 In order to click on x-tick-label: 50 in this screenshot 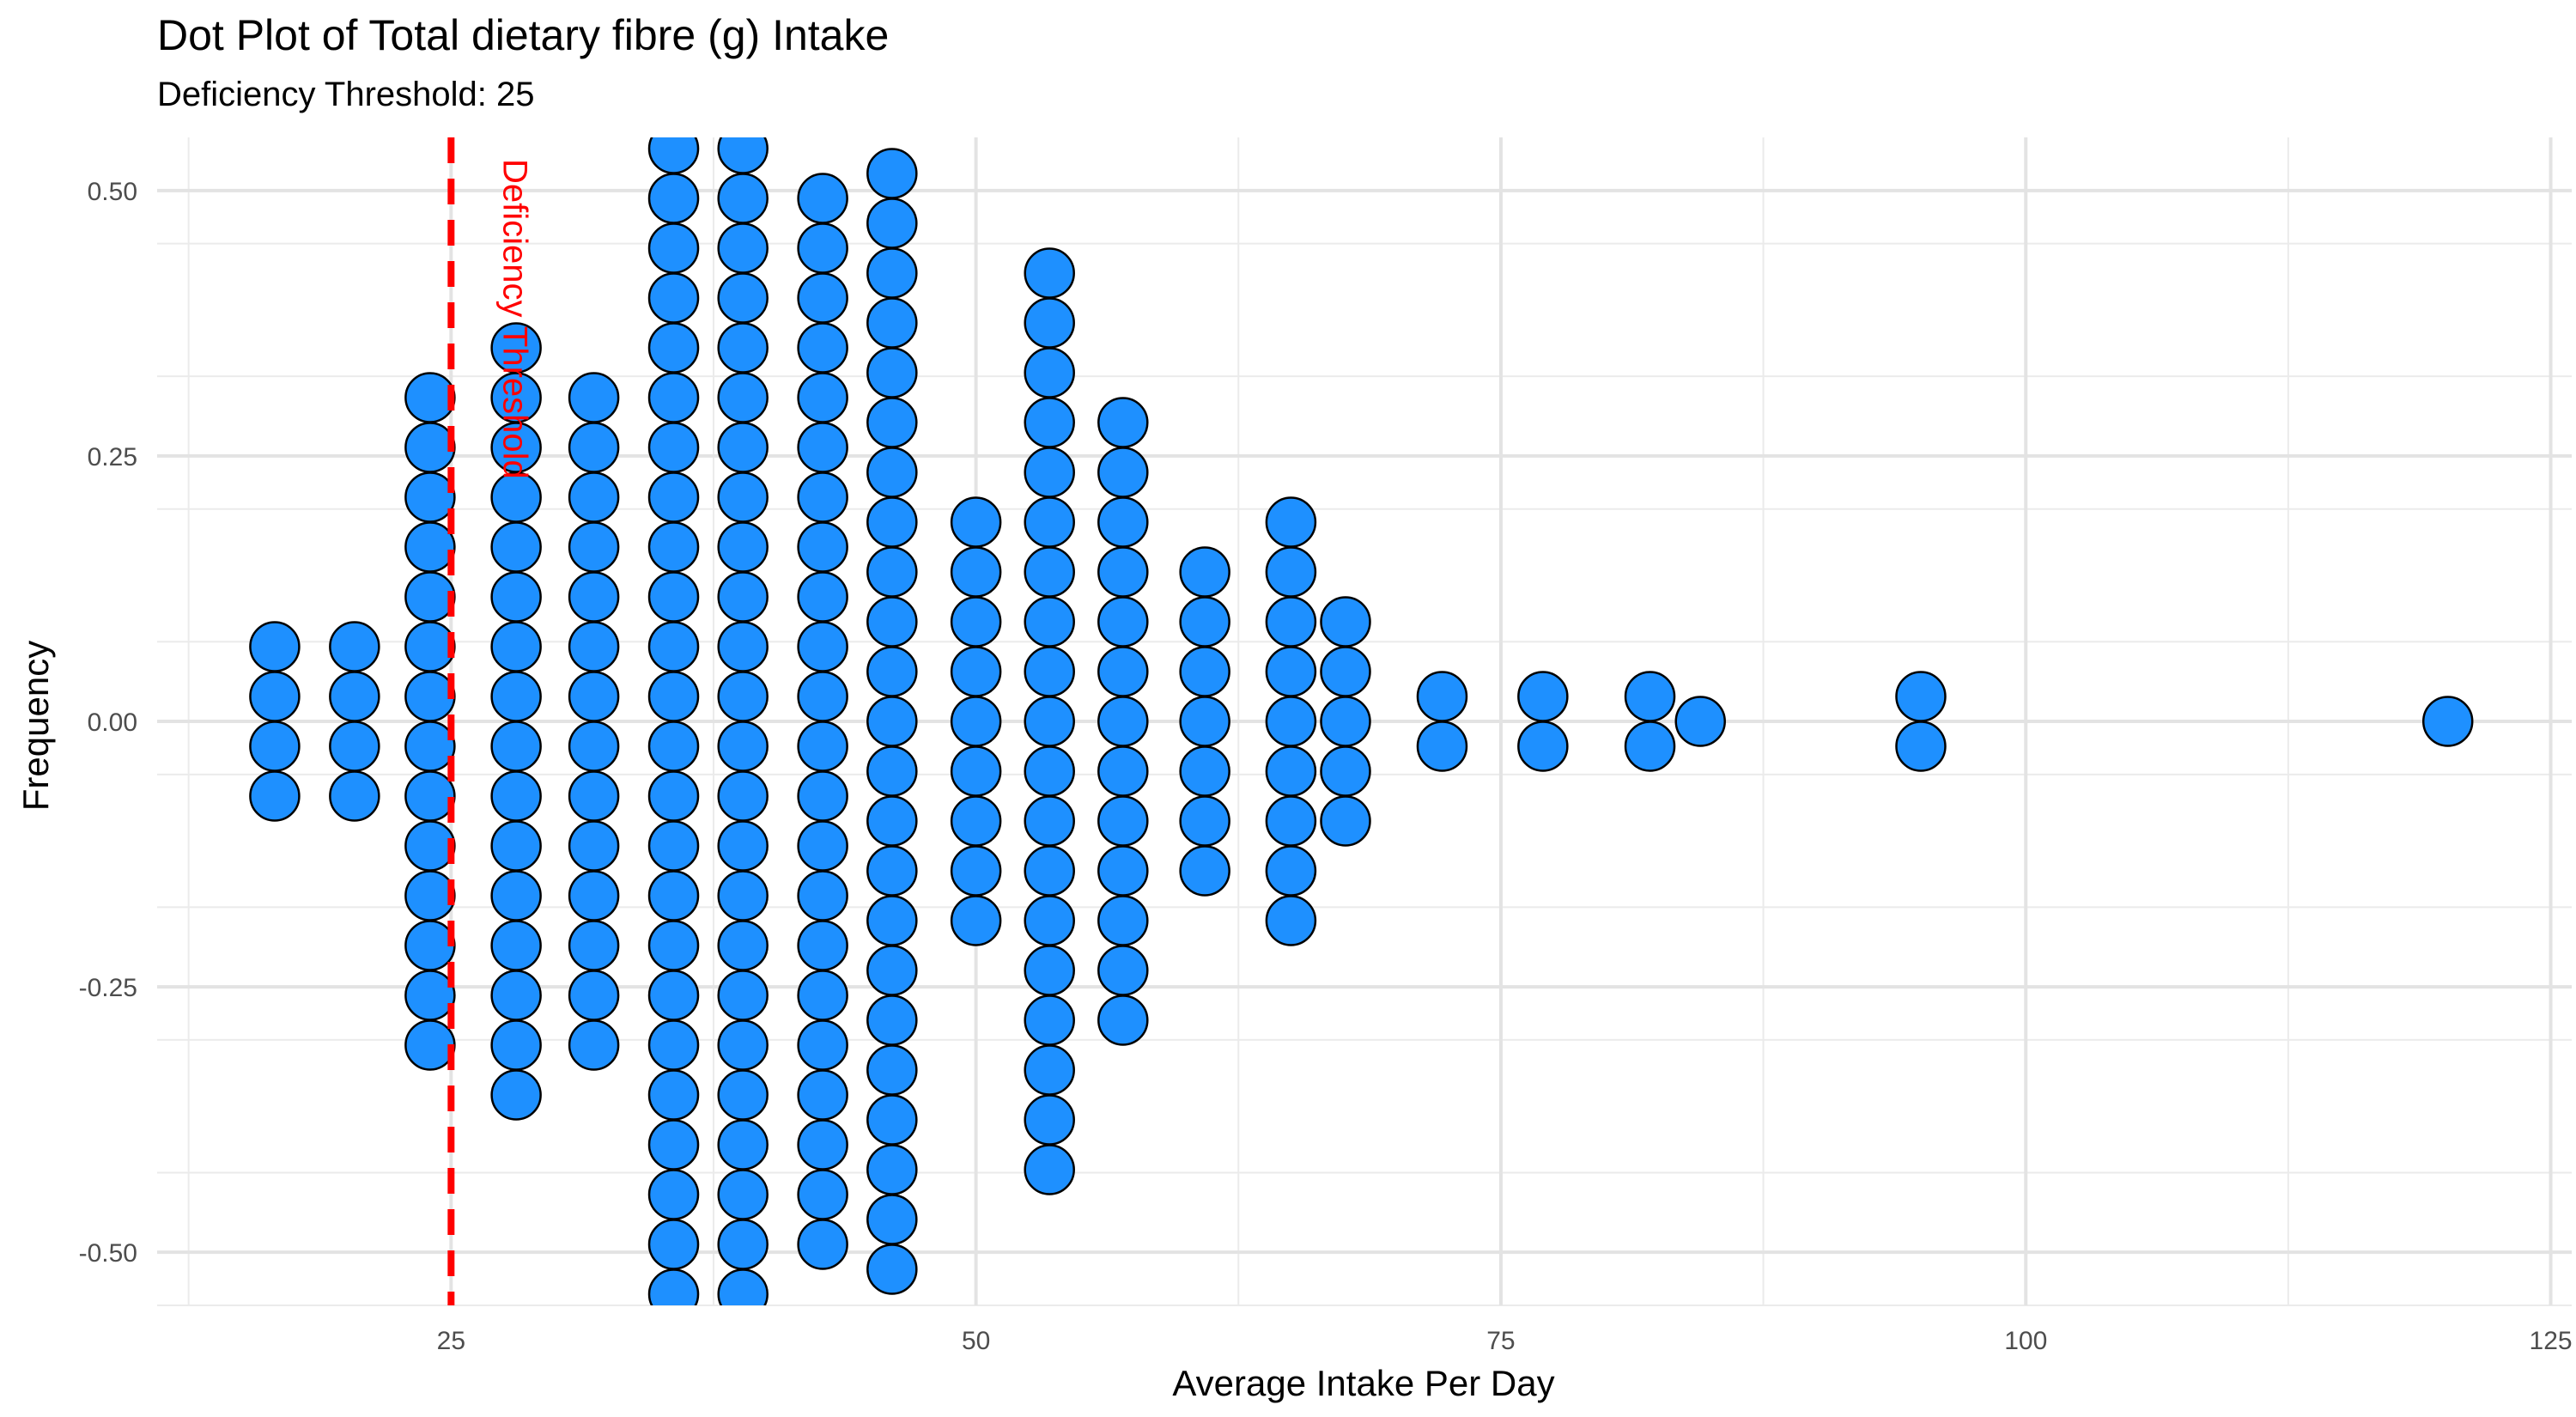, I will do `click(976, 1341)`.